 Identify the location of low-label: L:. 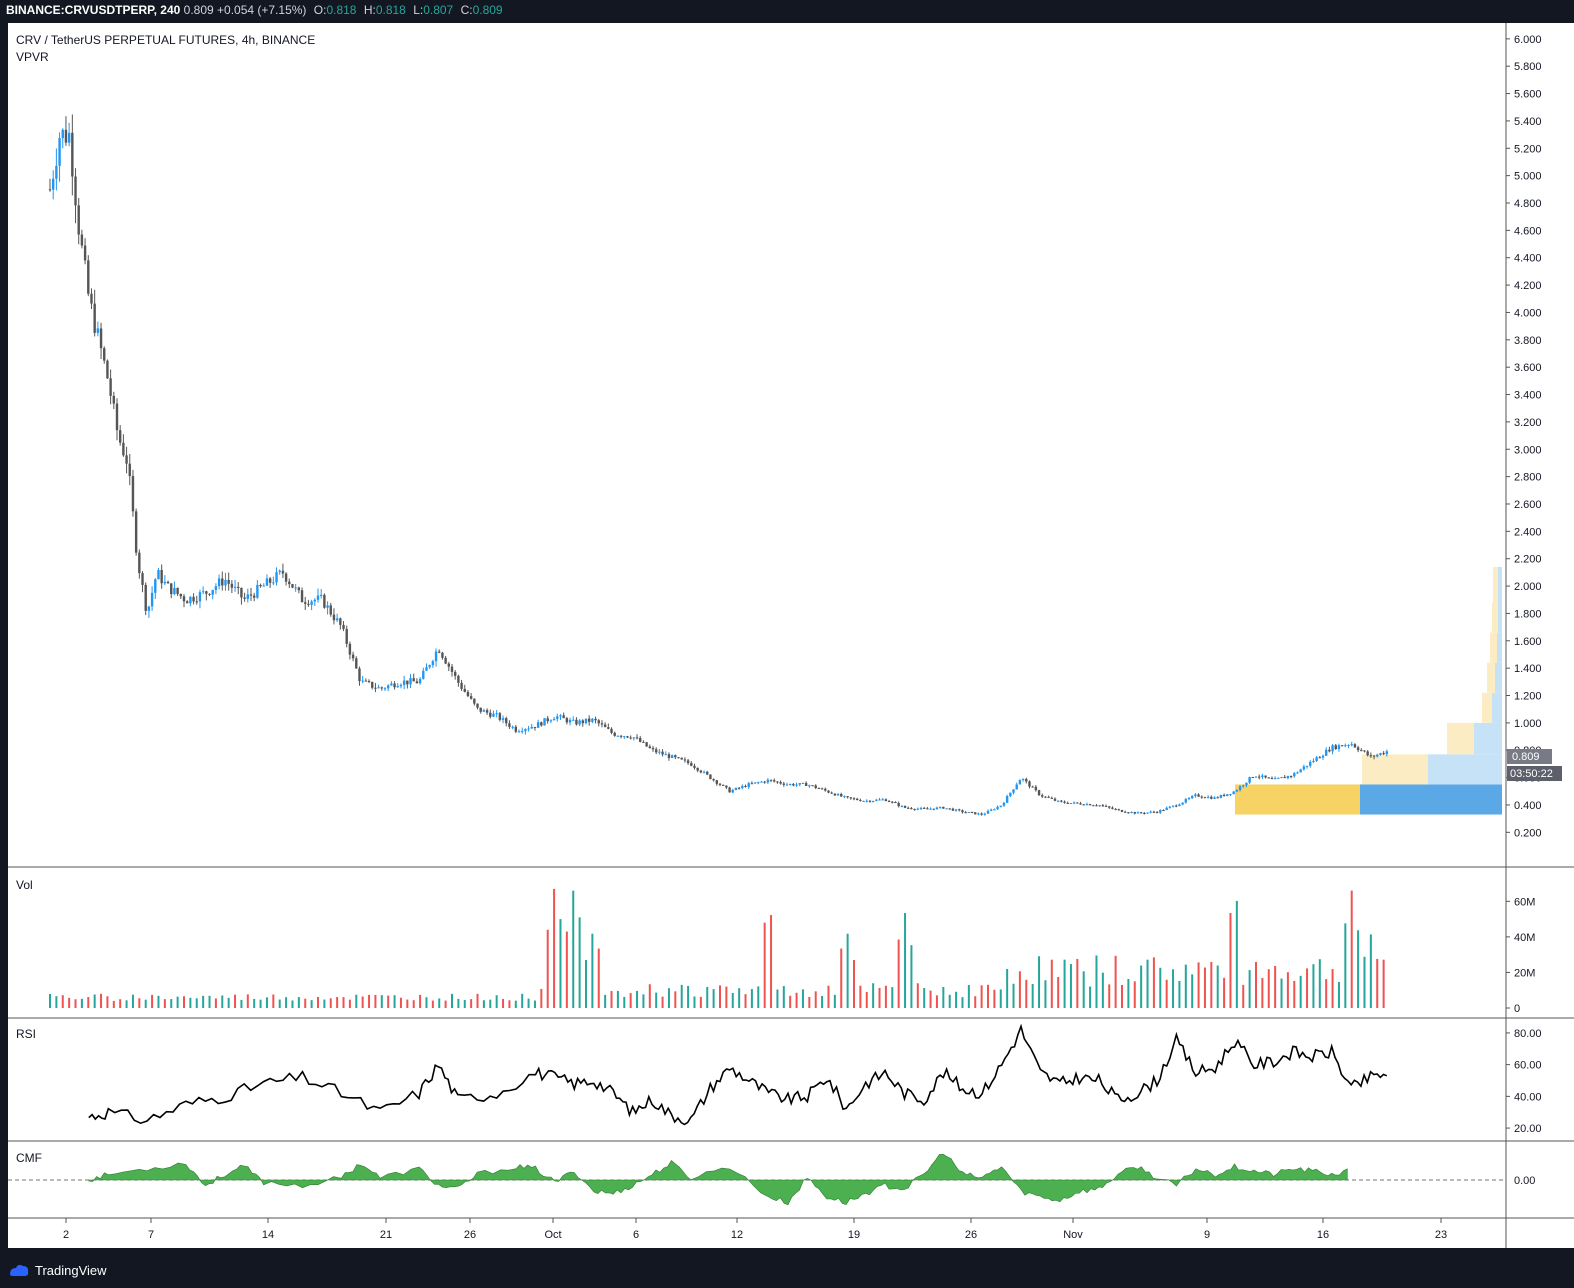
(418, 10).